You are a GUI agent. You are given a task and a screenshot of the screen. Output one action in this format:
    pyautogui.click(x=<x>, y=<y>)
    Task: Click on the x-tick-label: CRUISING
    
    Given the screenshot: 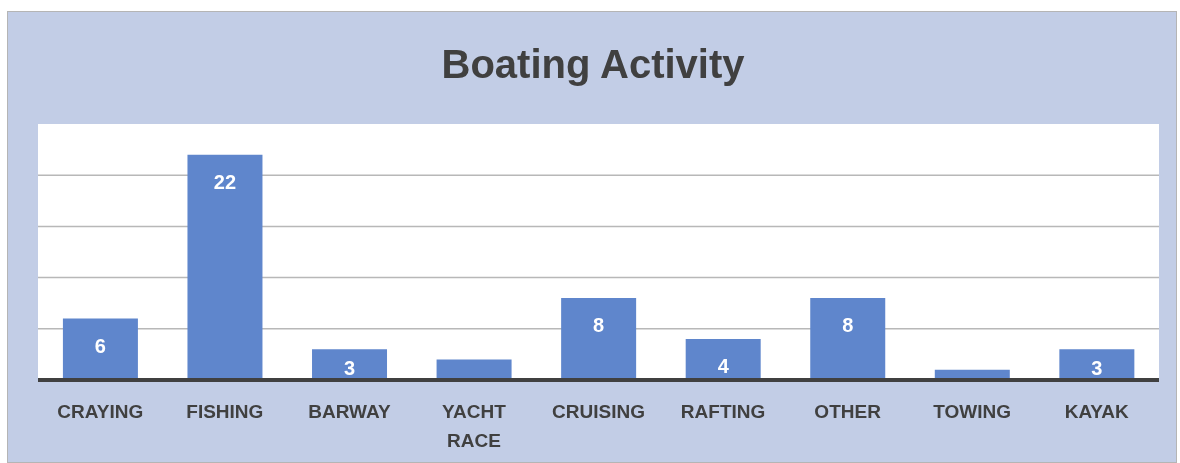 What is the action you would take?
    pyautogui.click(x=598, y=412)
    